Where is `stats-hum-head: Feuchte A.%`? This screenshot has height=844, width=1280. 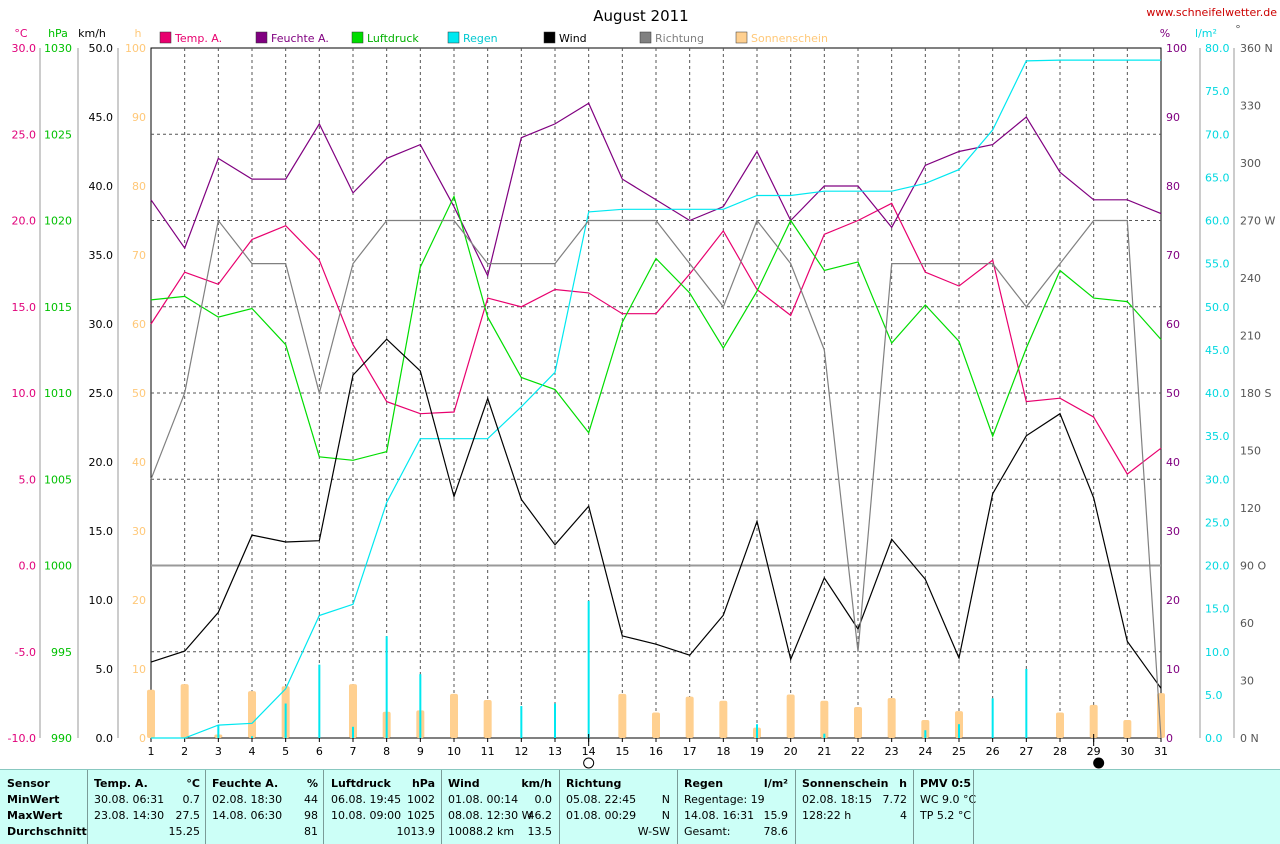 stats-hum-head: Feuchte A.% is located at coordinates (265, 784).